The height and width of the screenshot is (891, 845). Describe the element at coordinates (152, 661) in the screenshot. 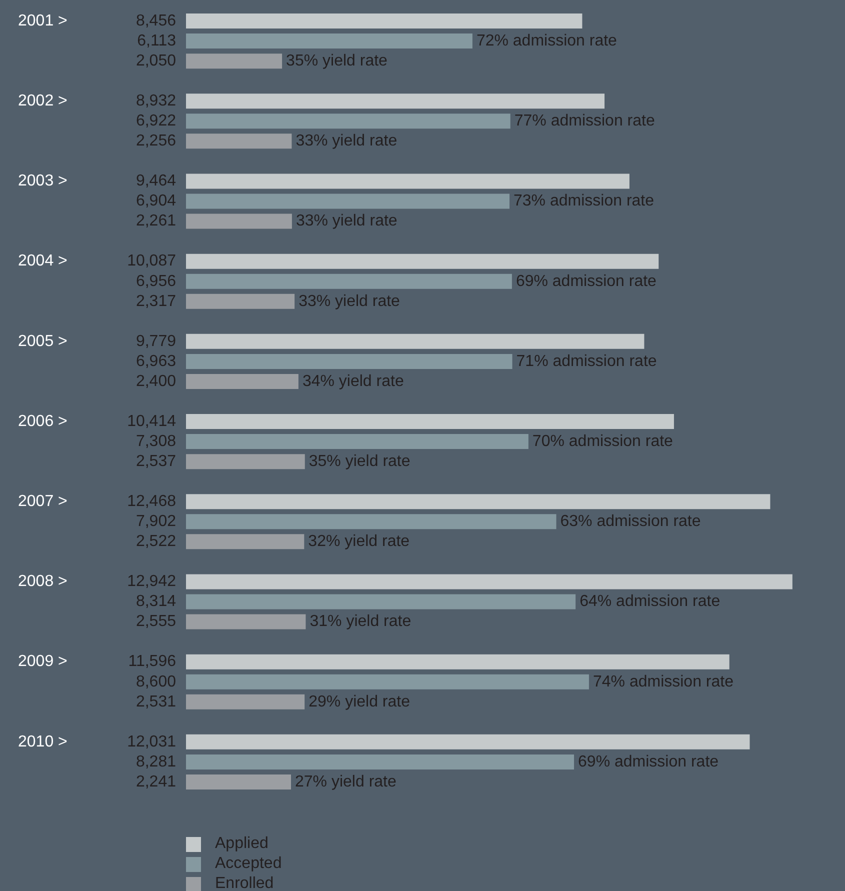

I see `data-label: 11,596` at that location.